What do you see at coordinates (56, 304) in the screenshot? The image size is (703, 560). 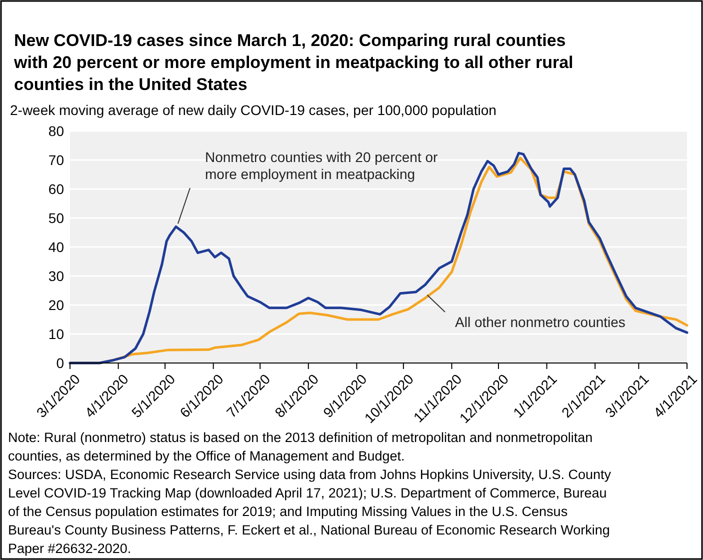 I see `y-tick-label: 20` at bounding box center [56, 304].